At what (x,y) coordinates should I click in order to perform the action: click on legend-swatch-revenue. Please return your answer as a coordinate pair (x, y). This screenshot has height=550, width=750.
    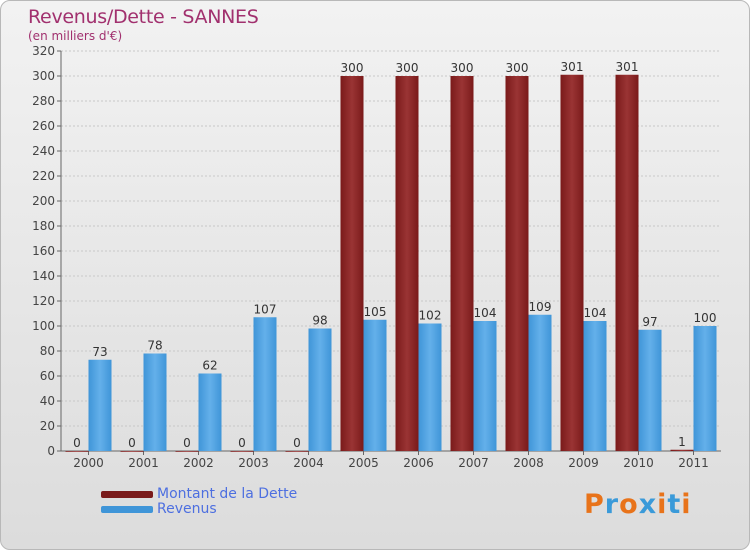
    Looking at the image, I should click on (127, 509).